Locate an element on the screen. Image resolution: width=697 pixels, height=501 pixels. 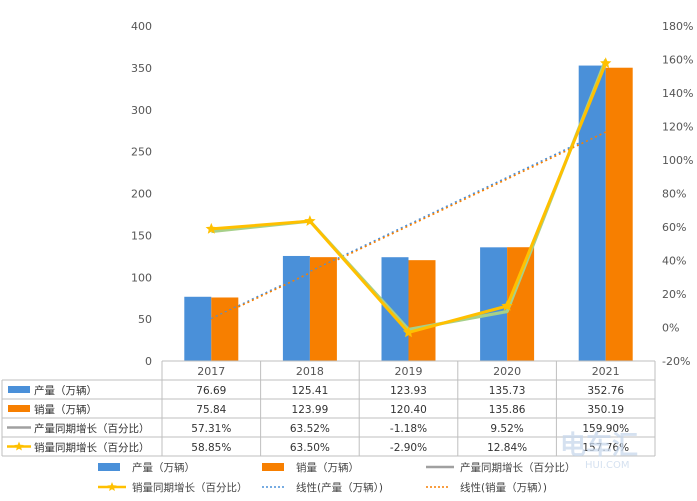
table-cell: 63.50% is located at coordinates (310, 448).